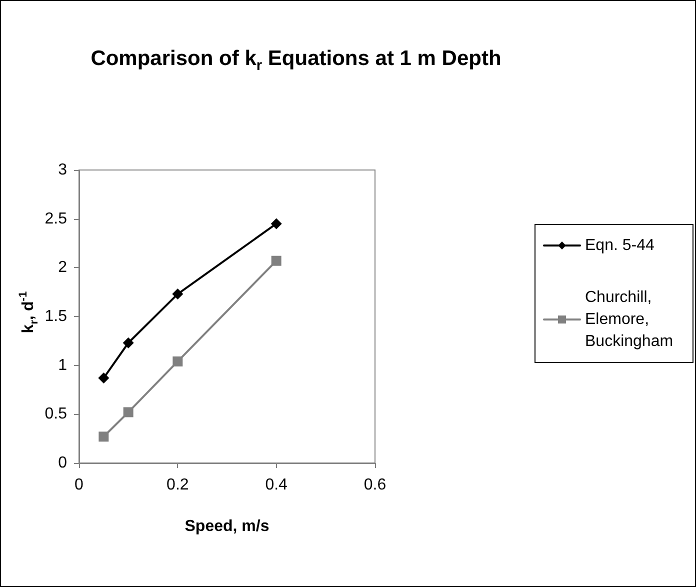  What do you see at coordinates (63, 463) in the screenshot?
I see `y-tick-label: 0` at bounding box center [63, 463].